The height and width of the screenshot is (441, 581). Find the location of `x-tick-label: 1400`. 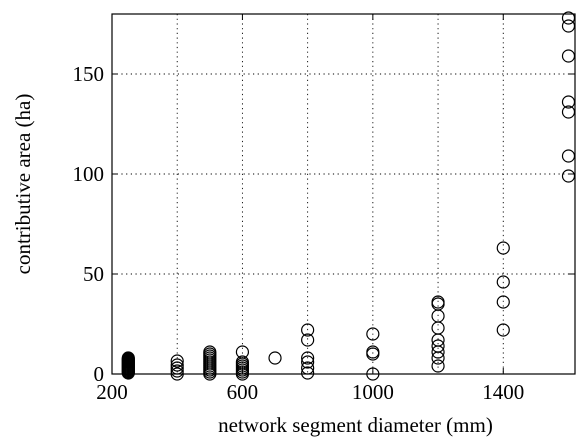

x-tick-label: 1400 is located at coordinates (503, 392).